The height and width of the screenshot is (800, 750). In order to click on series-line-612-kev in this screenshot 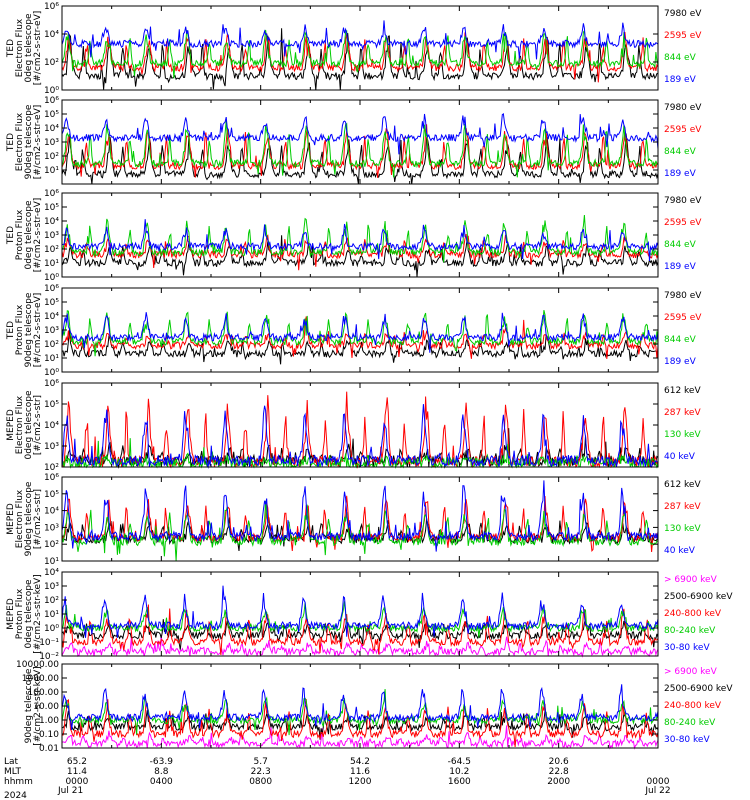, I will do `click(360, 448)`.